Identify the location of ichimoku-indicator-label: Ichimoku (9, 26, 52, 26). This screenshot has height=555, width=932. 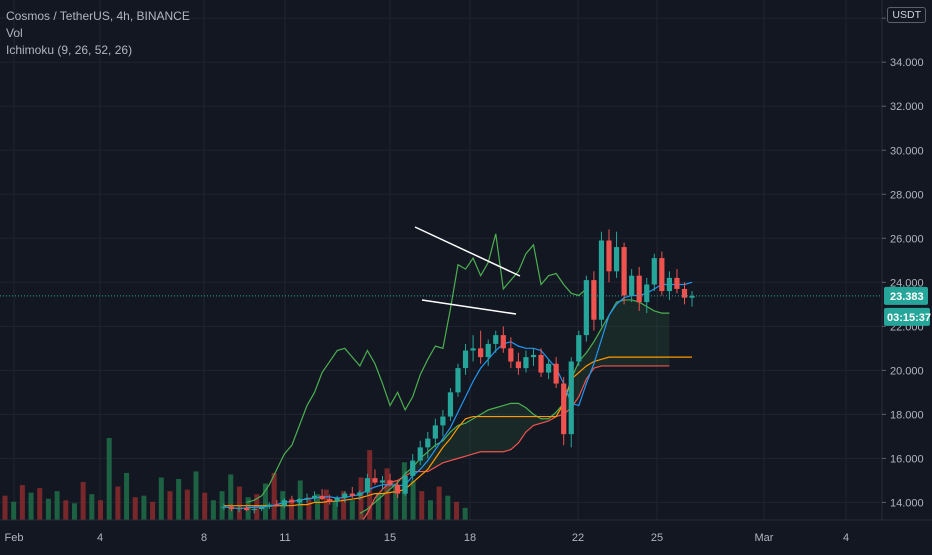
(69, 50).